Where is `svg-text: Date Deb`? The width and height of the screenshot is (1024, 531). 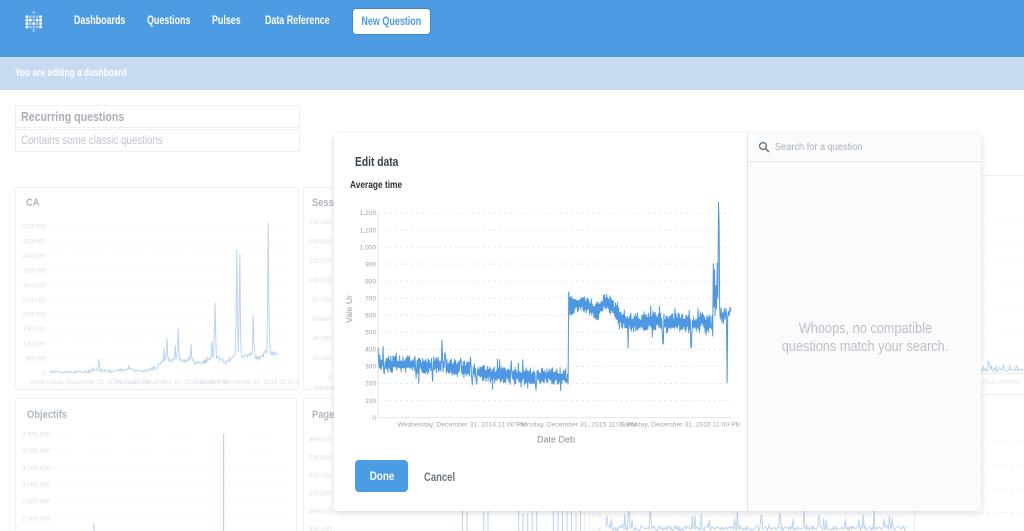
svg-text: Date Deb is located at coordinates (556, 440).